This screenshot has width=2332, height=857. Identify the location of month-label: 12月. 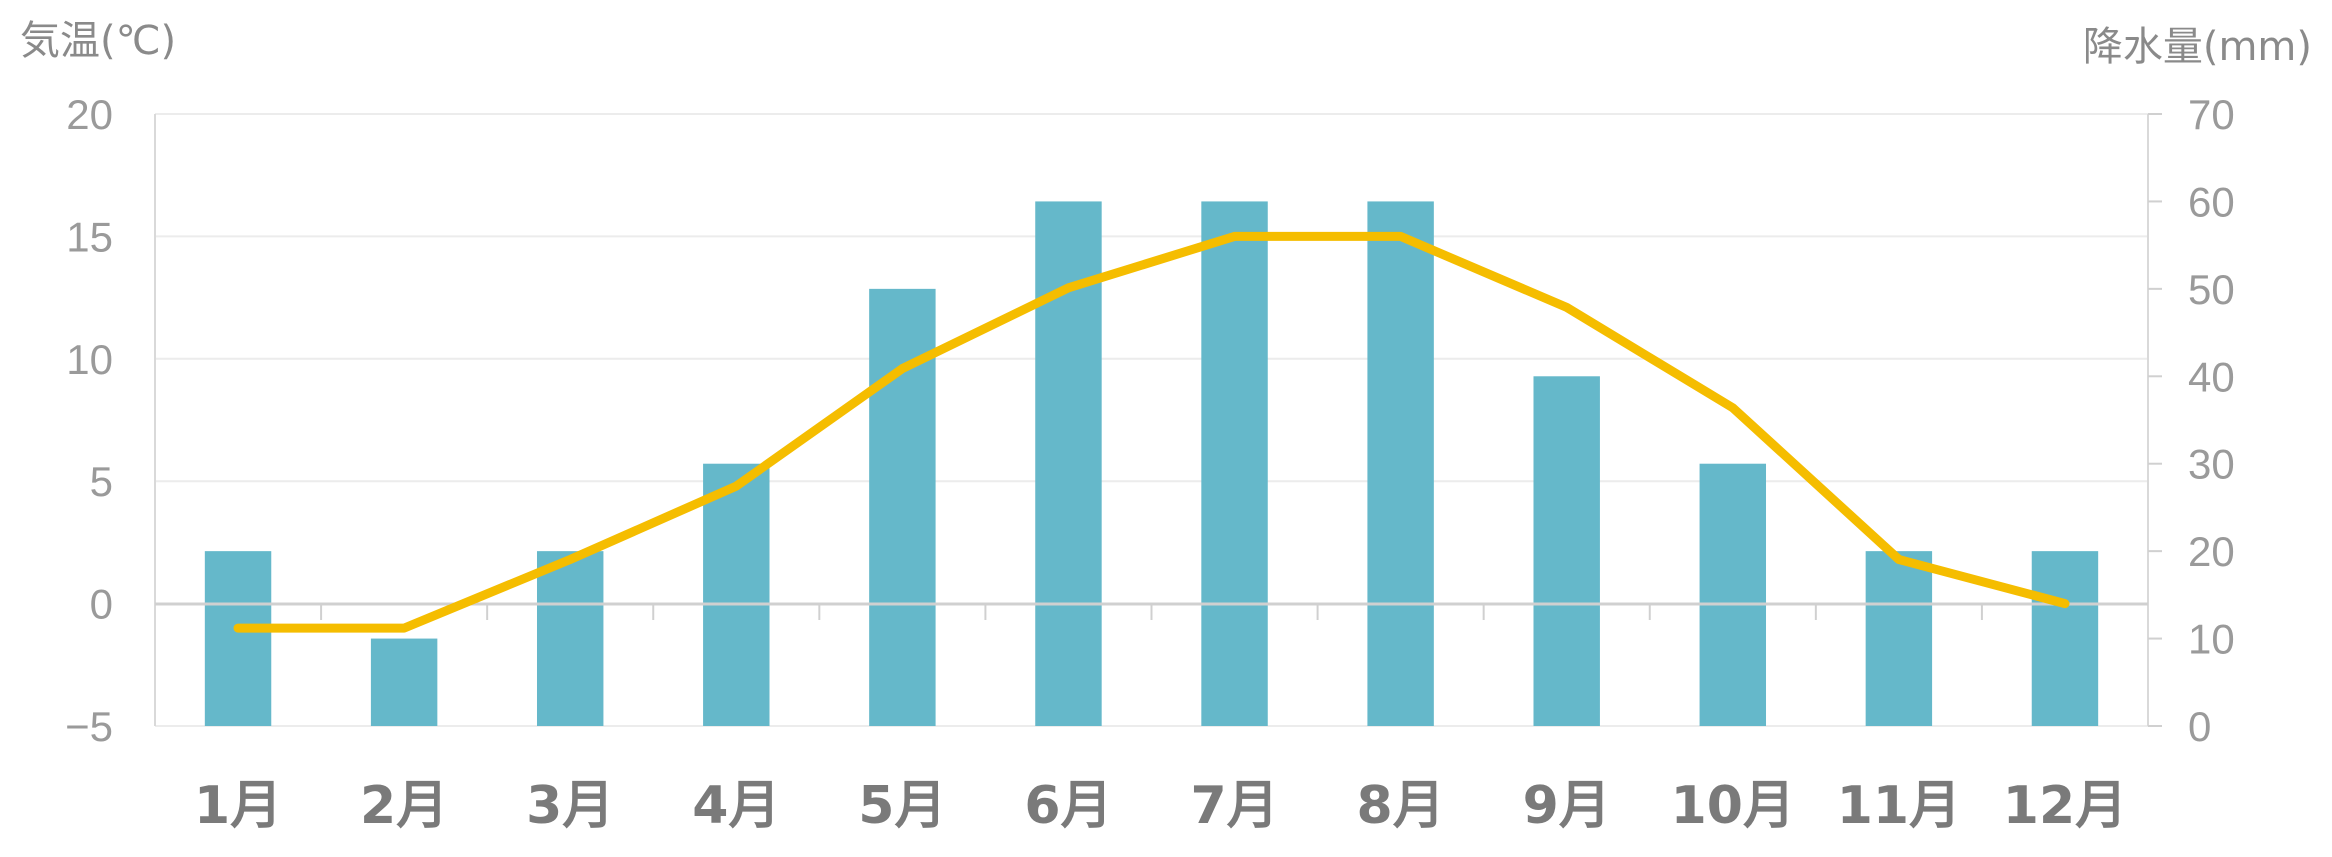
(2065, 806).